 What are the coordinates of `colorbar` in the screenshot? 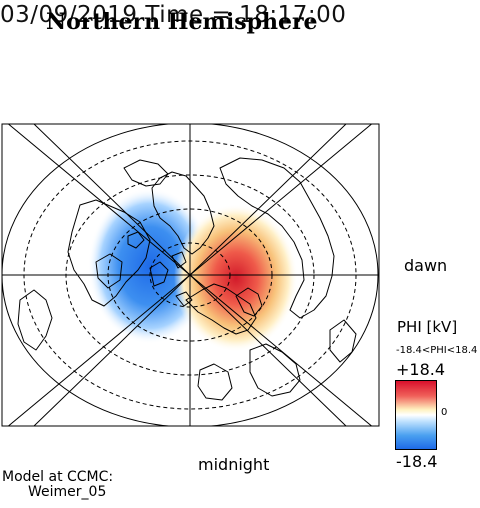 It's located at (416, 415).